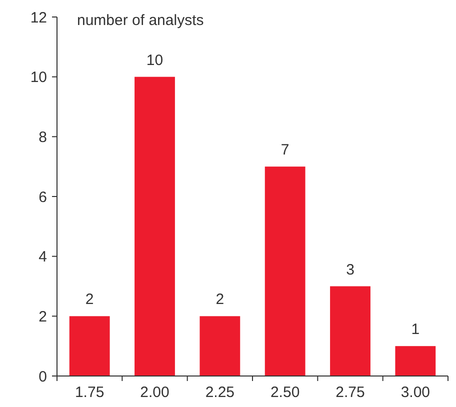  I want to click on x-tick-label: 2.50, so click(285, 392).